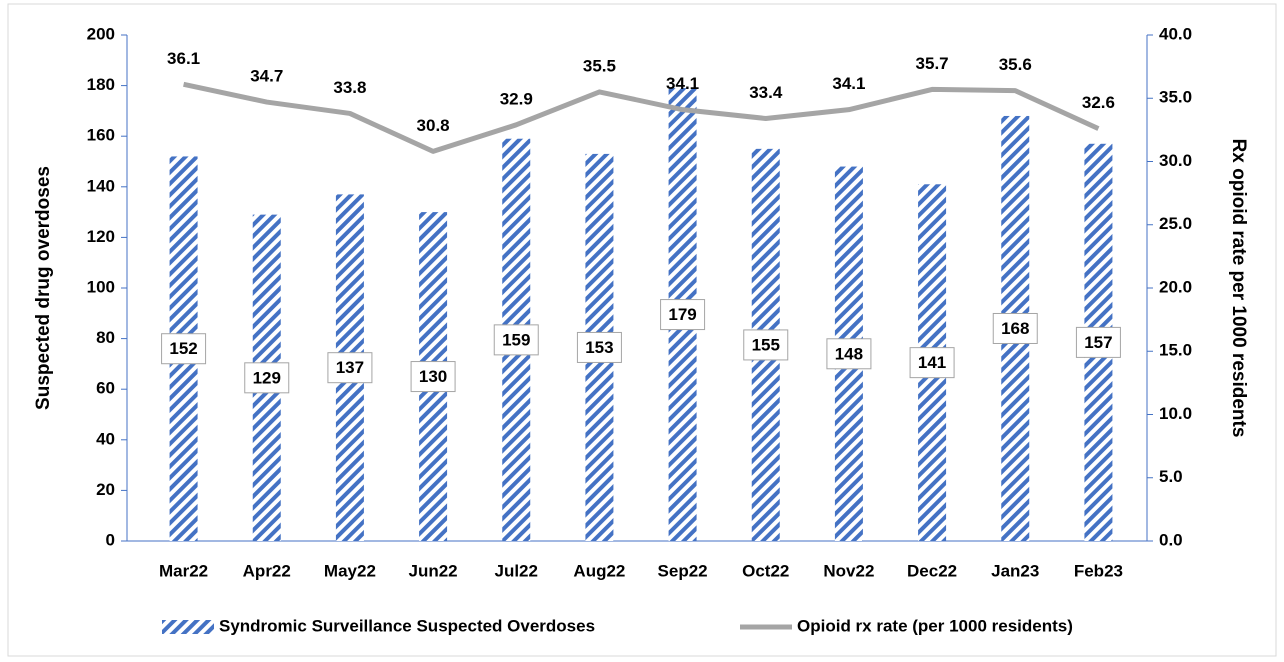 This screenshot has height=662, width=1284. What do you see at coordinates (935, 625) in the screenshot?
I see `legend-label: Opioid rx rate (per 1000 residents)` at bounding box center [935, 625].